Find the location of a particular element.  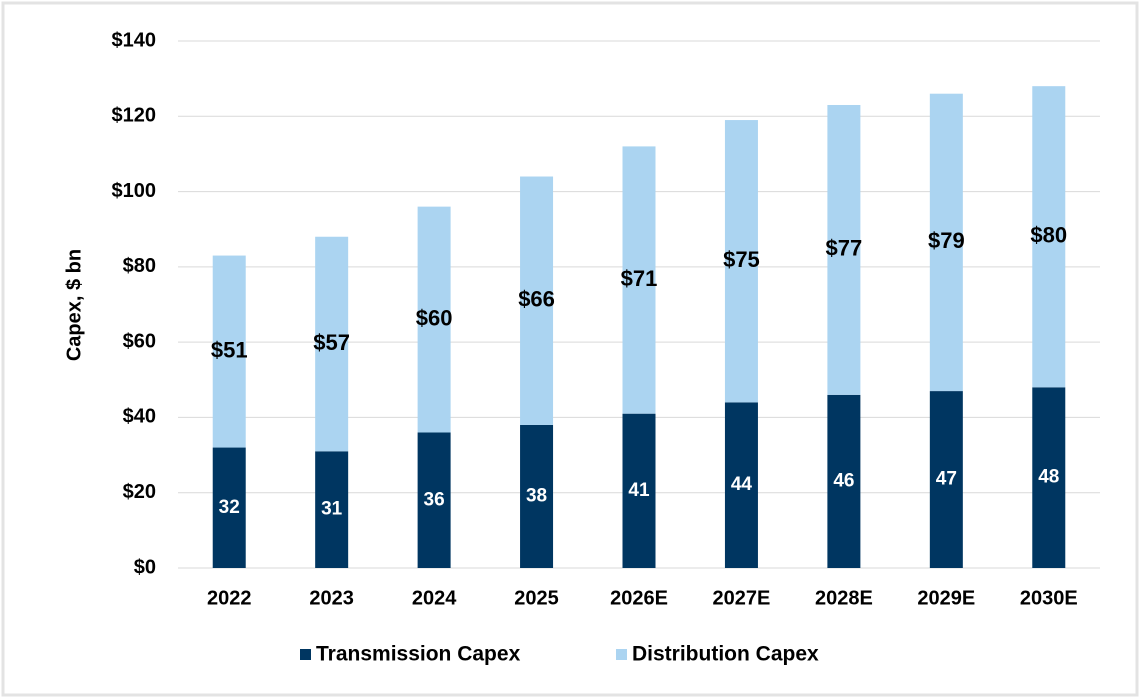

data-label: $51 is located at coordinates (229, 349).